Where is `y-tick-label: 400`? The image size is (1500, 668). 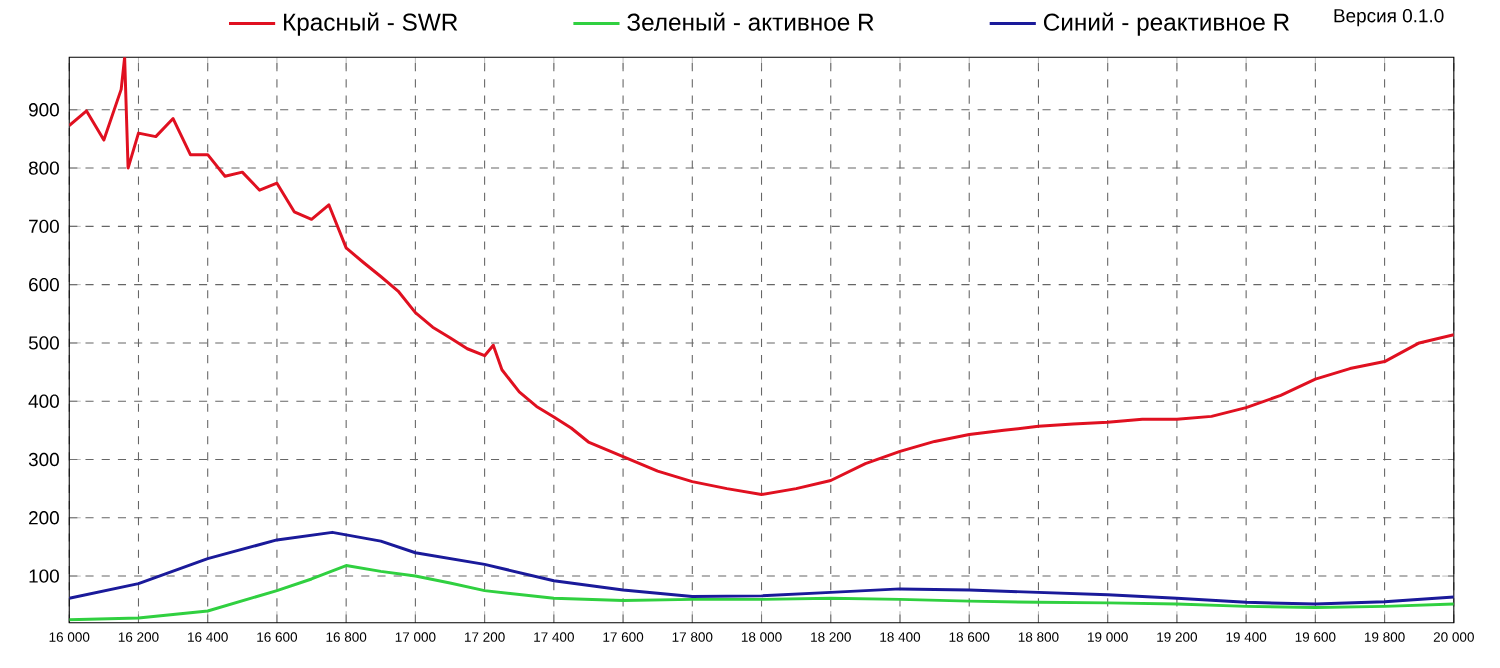
y-tick-label: 400 is located at coordinates (43, 401).